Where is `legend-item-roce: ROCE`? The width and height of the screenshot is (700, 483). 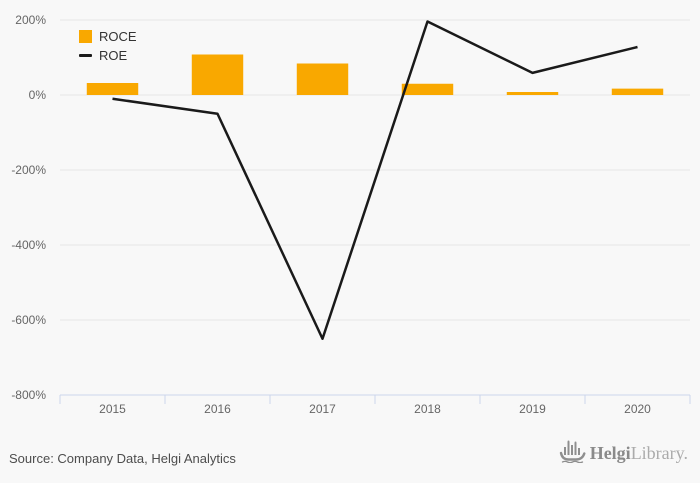
legend-item-roce: ROCE is located at coordinates (108, 36).